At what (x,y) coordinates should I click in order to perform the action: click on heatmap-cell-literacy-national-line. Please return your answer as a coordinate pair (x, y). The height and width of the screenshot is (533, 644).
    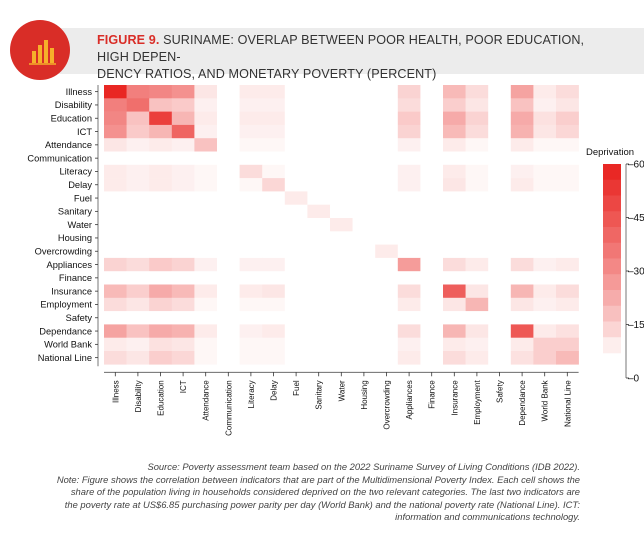
    Looking at the image, I should click on (567, 171).